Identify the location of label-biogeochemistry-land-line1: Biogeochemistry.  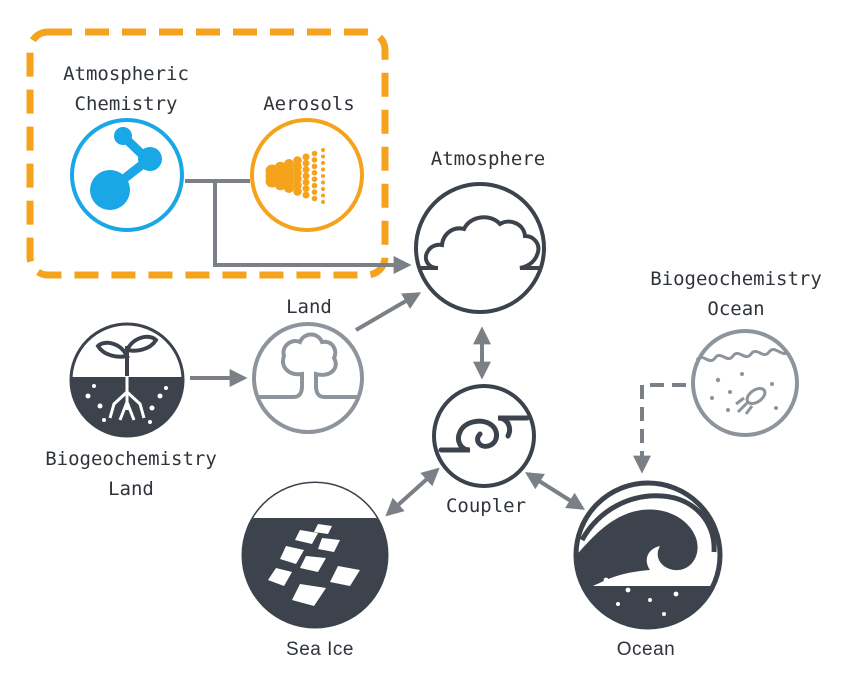
(131, 459).